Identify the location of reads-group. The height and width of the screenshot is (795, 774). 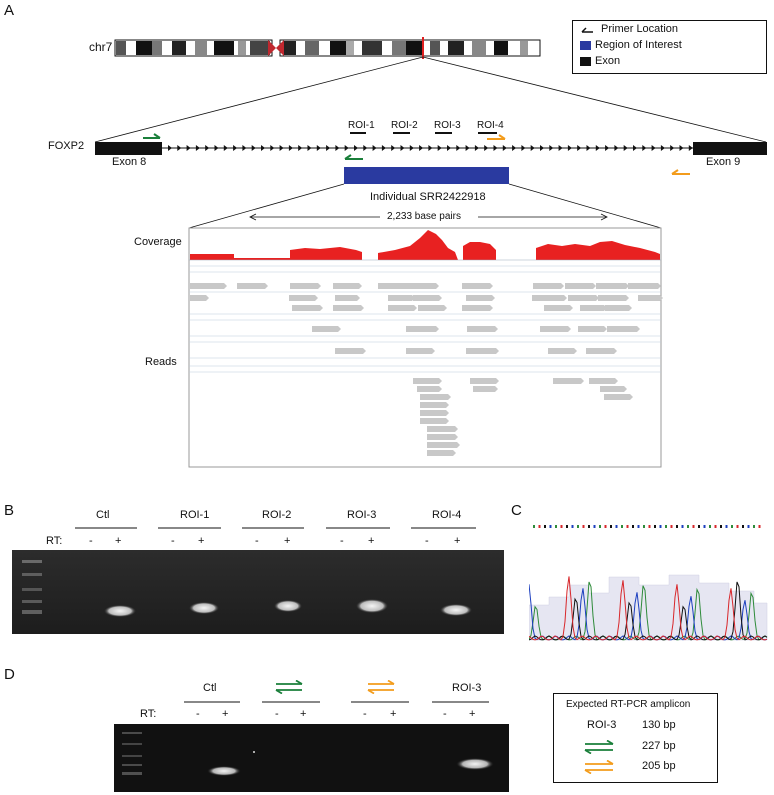
(426, 369).